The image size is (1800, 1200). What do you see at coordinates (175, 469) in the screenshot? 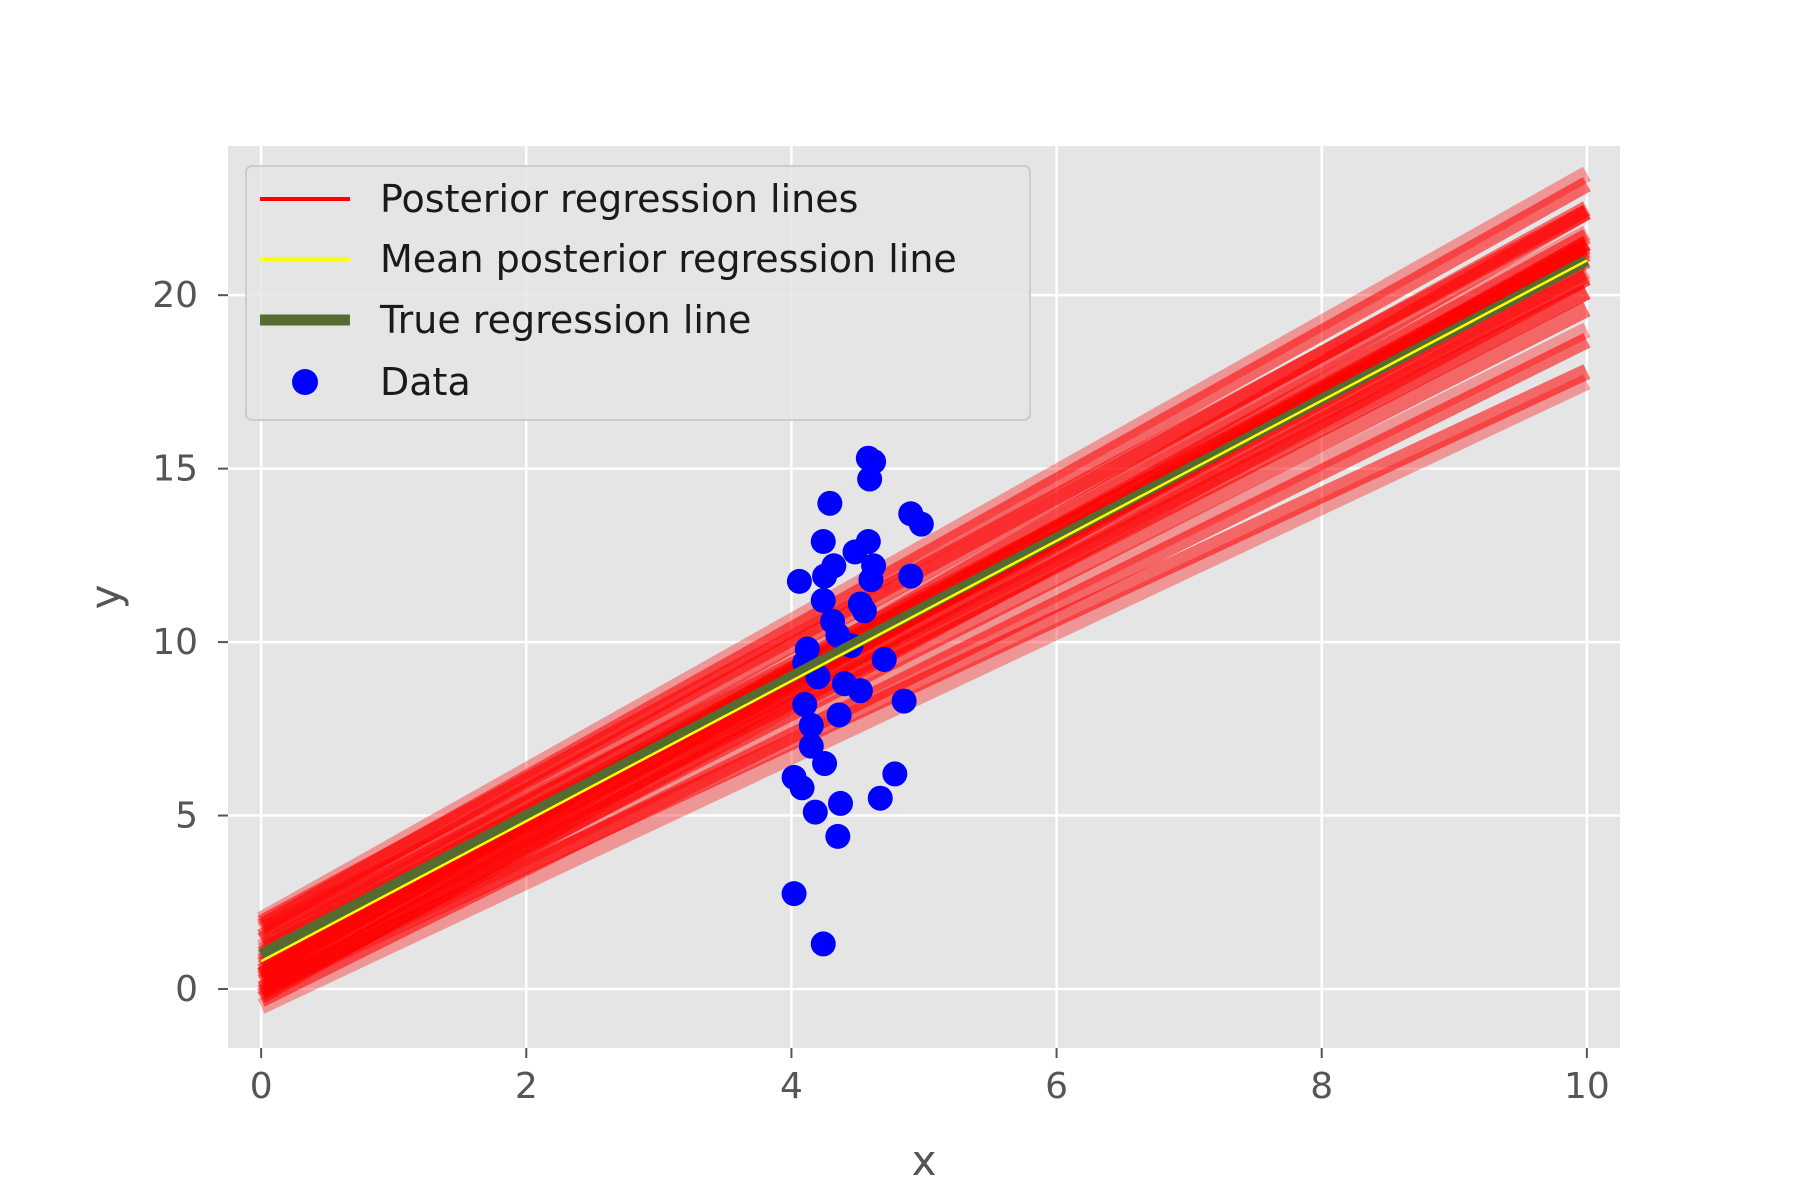
I see `y-tick-label: 15` at bounding box center [175, 469].